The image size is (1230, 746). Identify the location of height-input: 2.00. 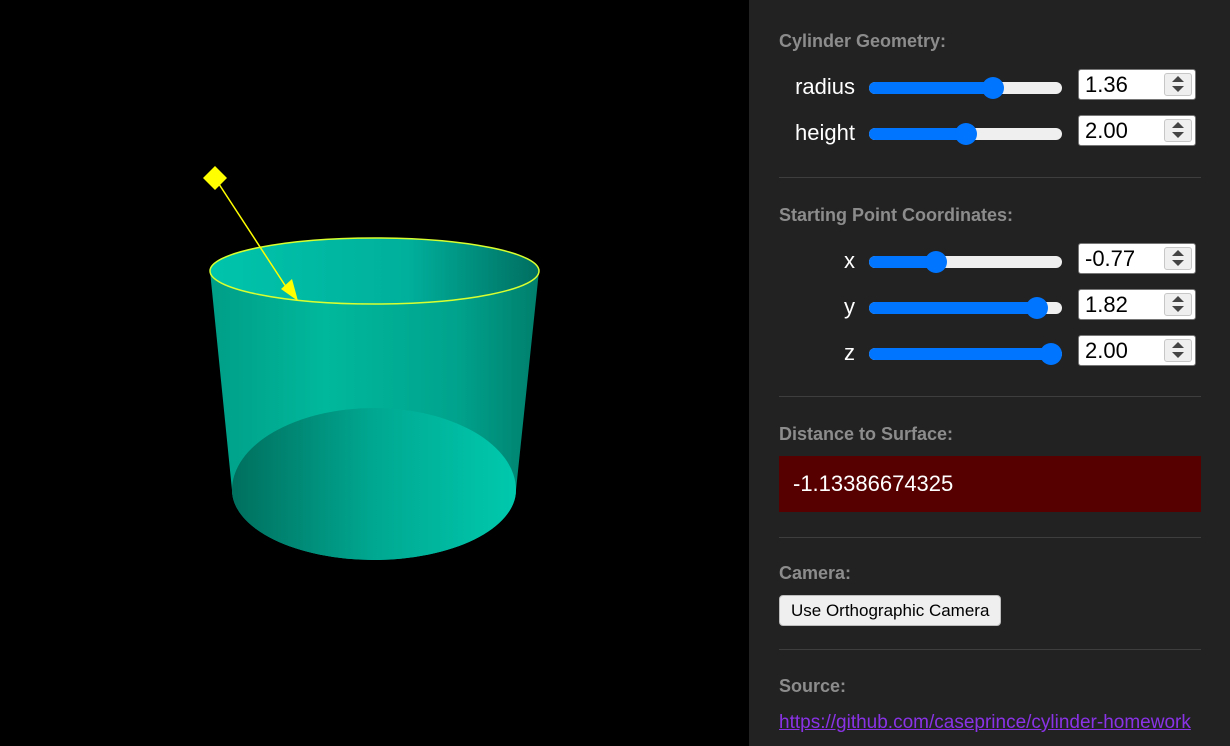
(1137, 130).